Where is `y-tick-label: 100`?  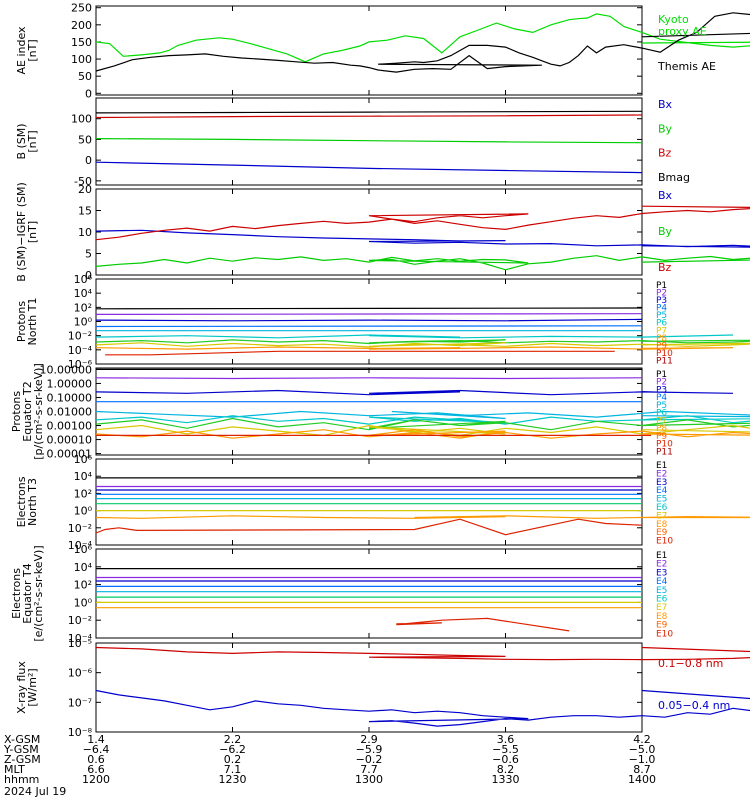
y-tick-label: 100 is located at coordinates (81, 59).